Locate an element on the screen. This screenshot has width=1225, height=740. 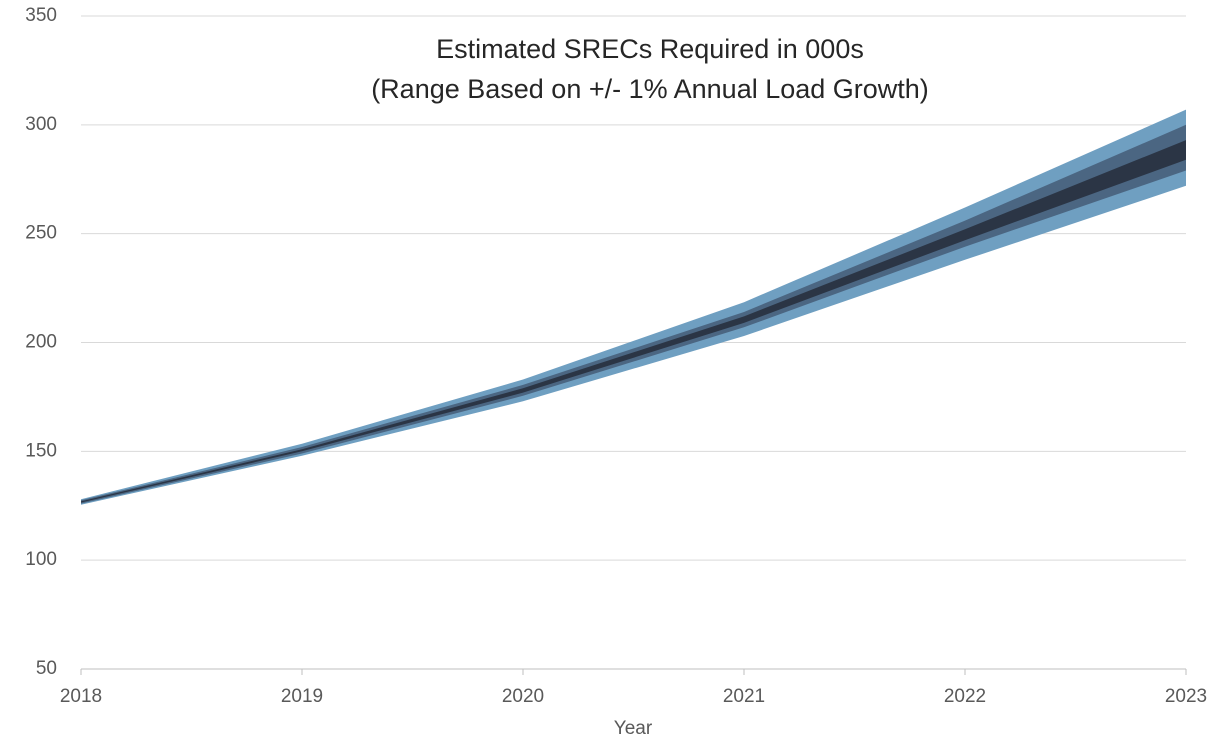
y-tick-label: 200 is located at coordinates (41, 342).